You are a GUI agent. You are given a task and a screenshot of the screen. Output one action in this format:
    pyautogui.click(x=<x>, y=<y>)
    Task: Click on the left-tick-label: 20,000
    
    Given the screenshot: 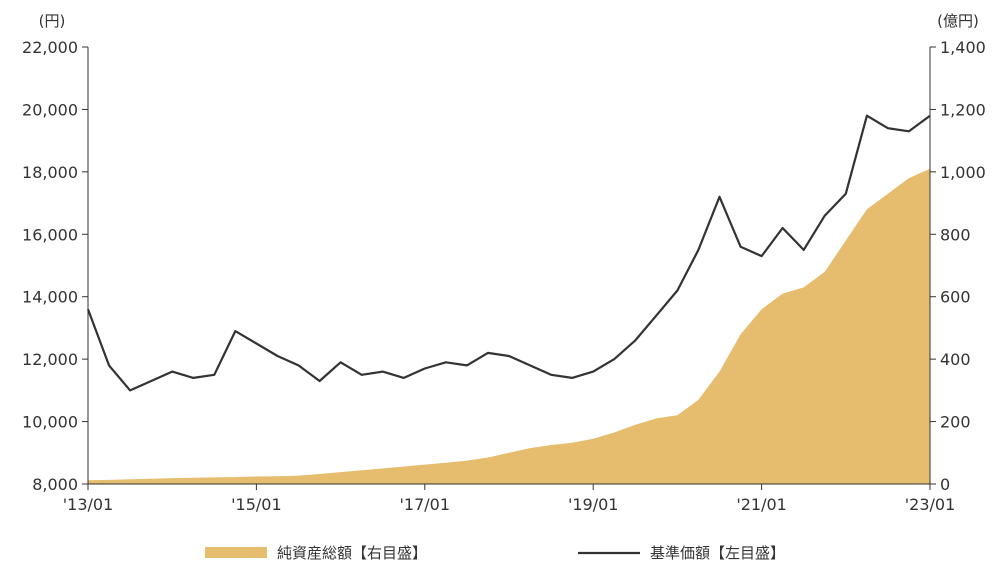 What is the action you would take?
    pyautogui.click(x=50, y=109)
    